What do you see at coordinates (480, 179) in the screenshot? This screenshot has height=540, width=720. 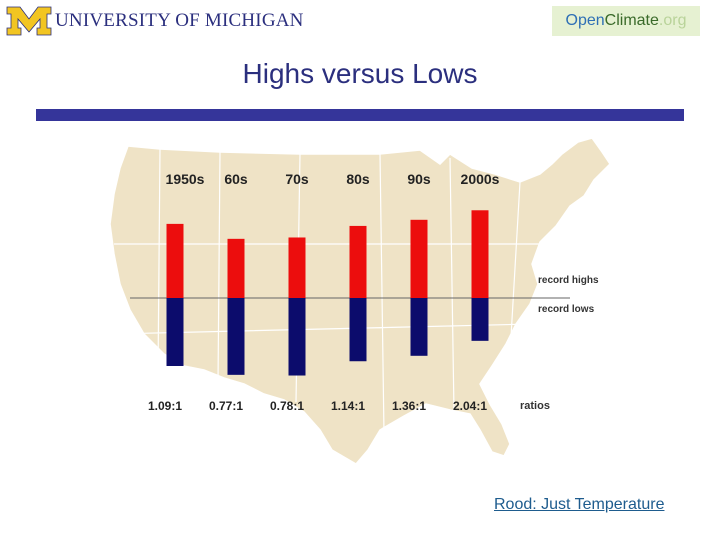 I see `category-label-5: 2000s` at bounding box center [480, 179].